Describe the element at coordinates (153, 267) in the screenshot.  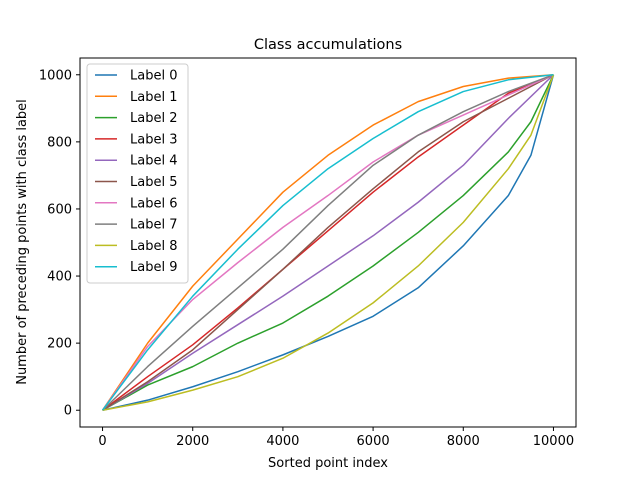
I see `legend-label: Label 9` at that location.